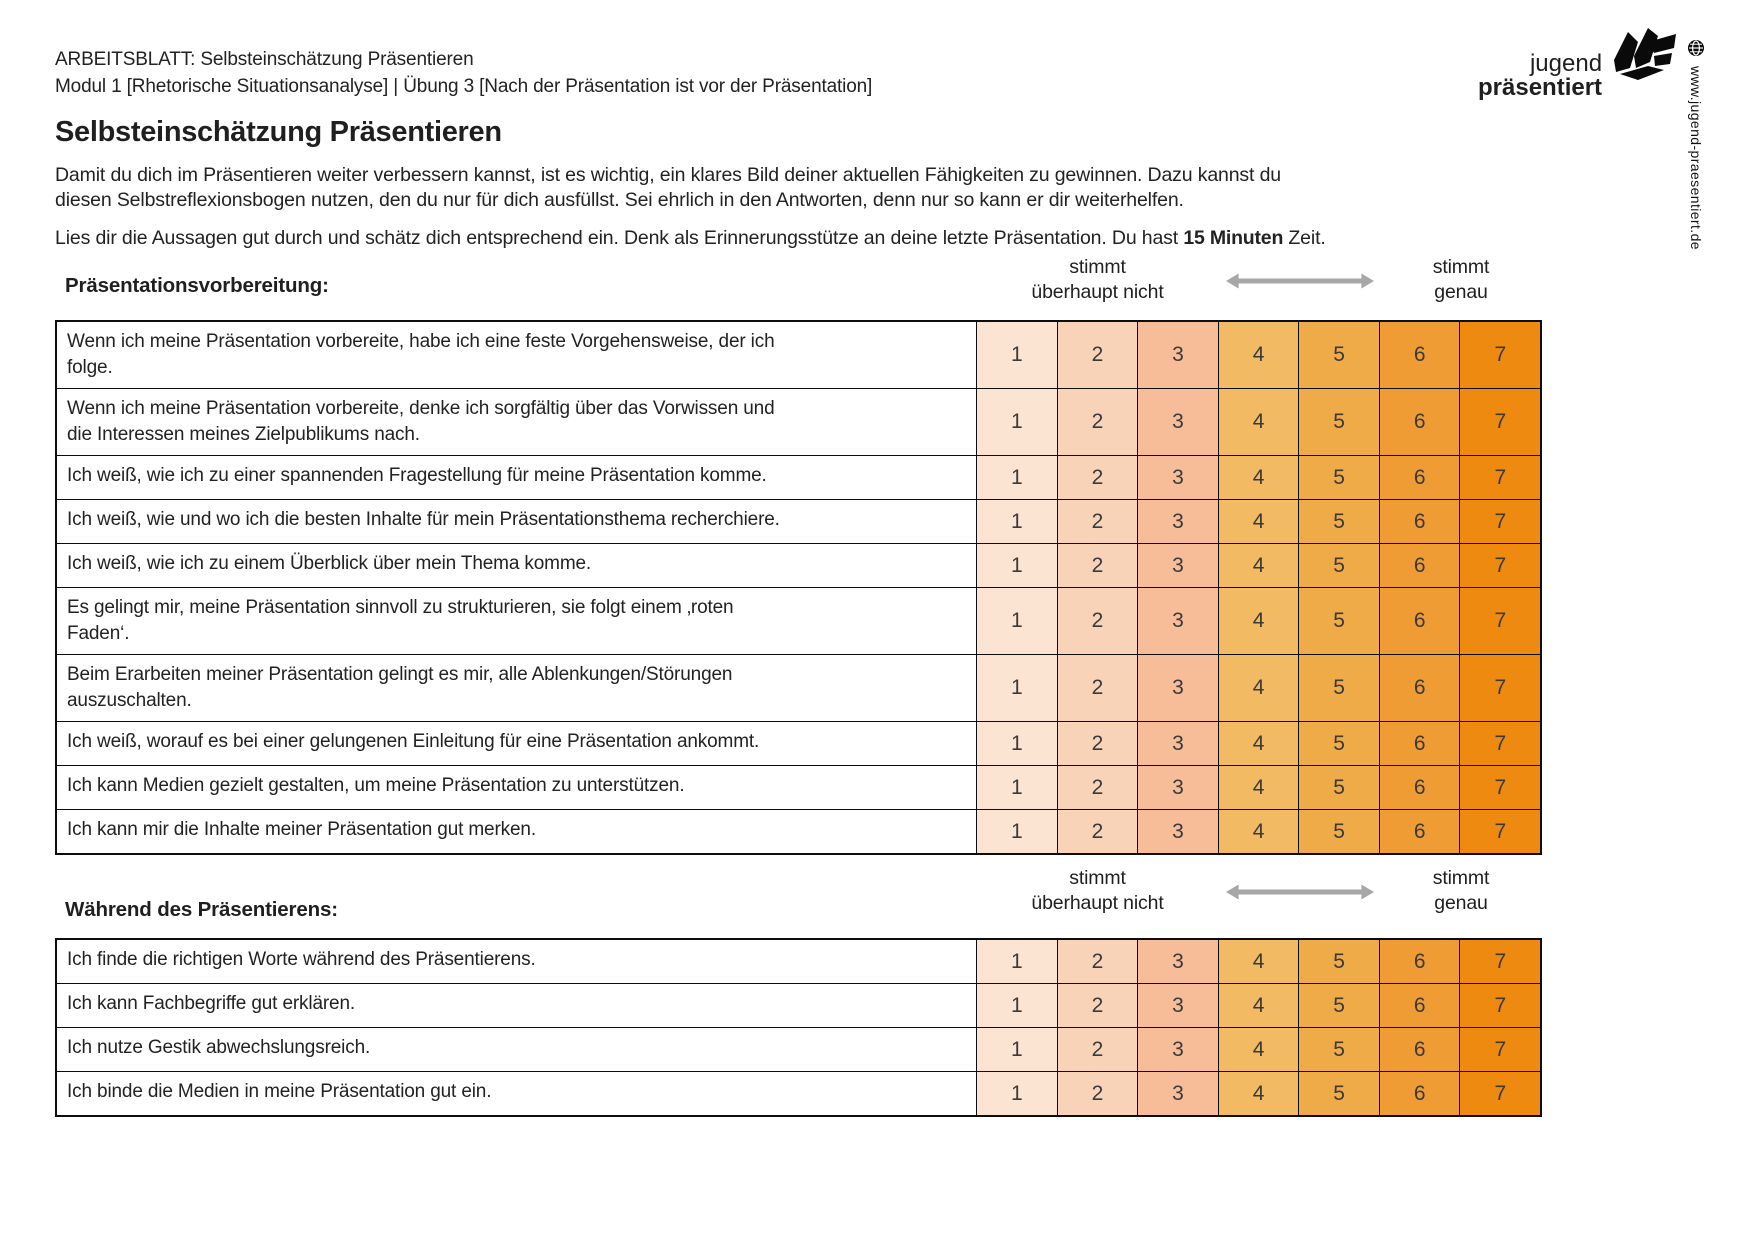  I want to click on scale-arrow-icon, so click(1300, 280).